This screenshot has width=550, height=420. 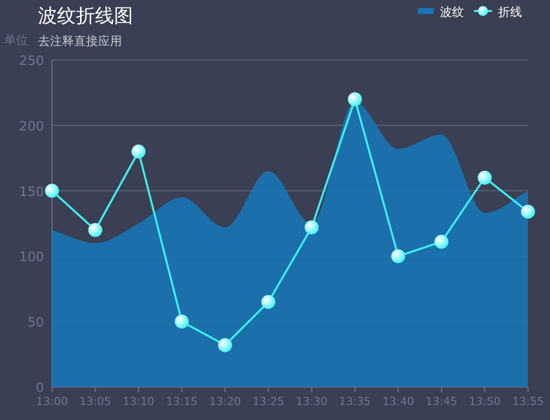 I want to click on x-tick-label: 13:25, so click(x=268, y=401).